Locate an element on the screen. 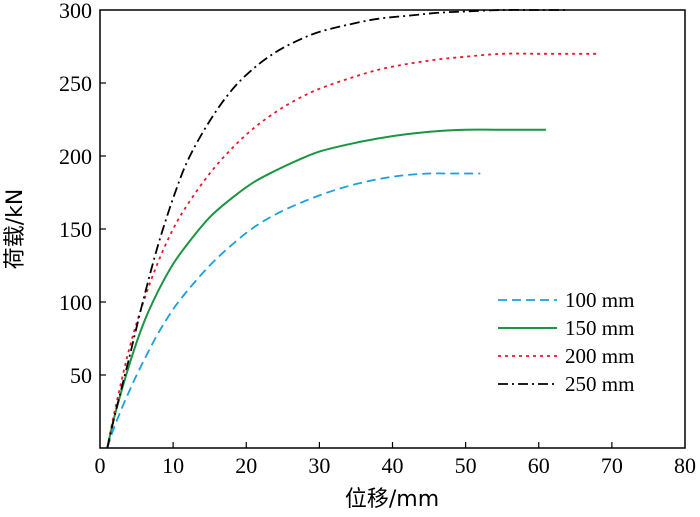 This screenshot has height=517, width=700. x-tick-label: 0 is located at coordinates (100, 465).